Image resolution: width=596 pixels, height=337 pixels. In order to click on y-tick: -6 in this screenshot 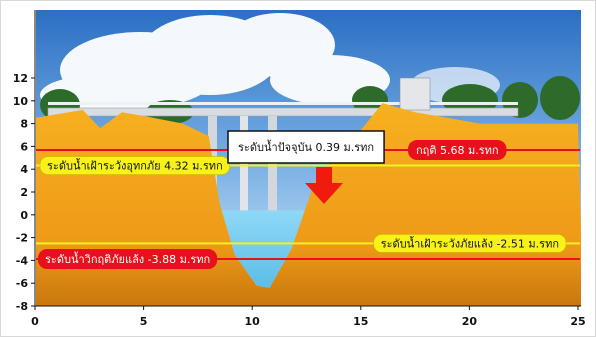, I will do `click(25, 283)`.